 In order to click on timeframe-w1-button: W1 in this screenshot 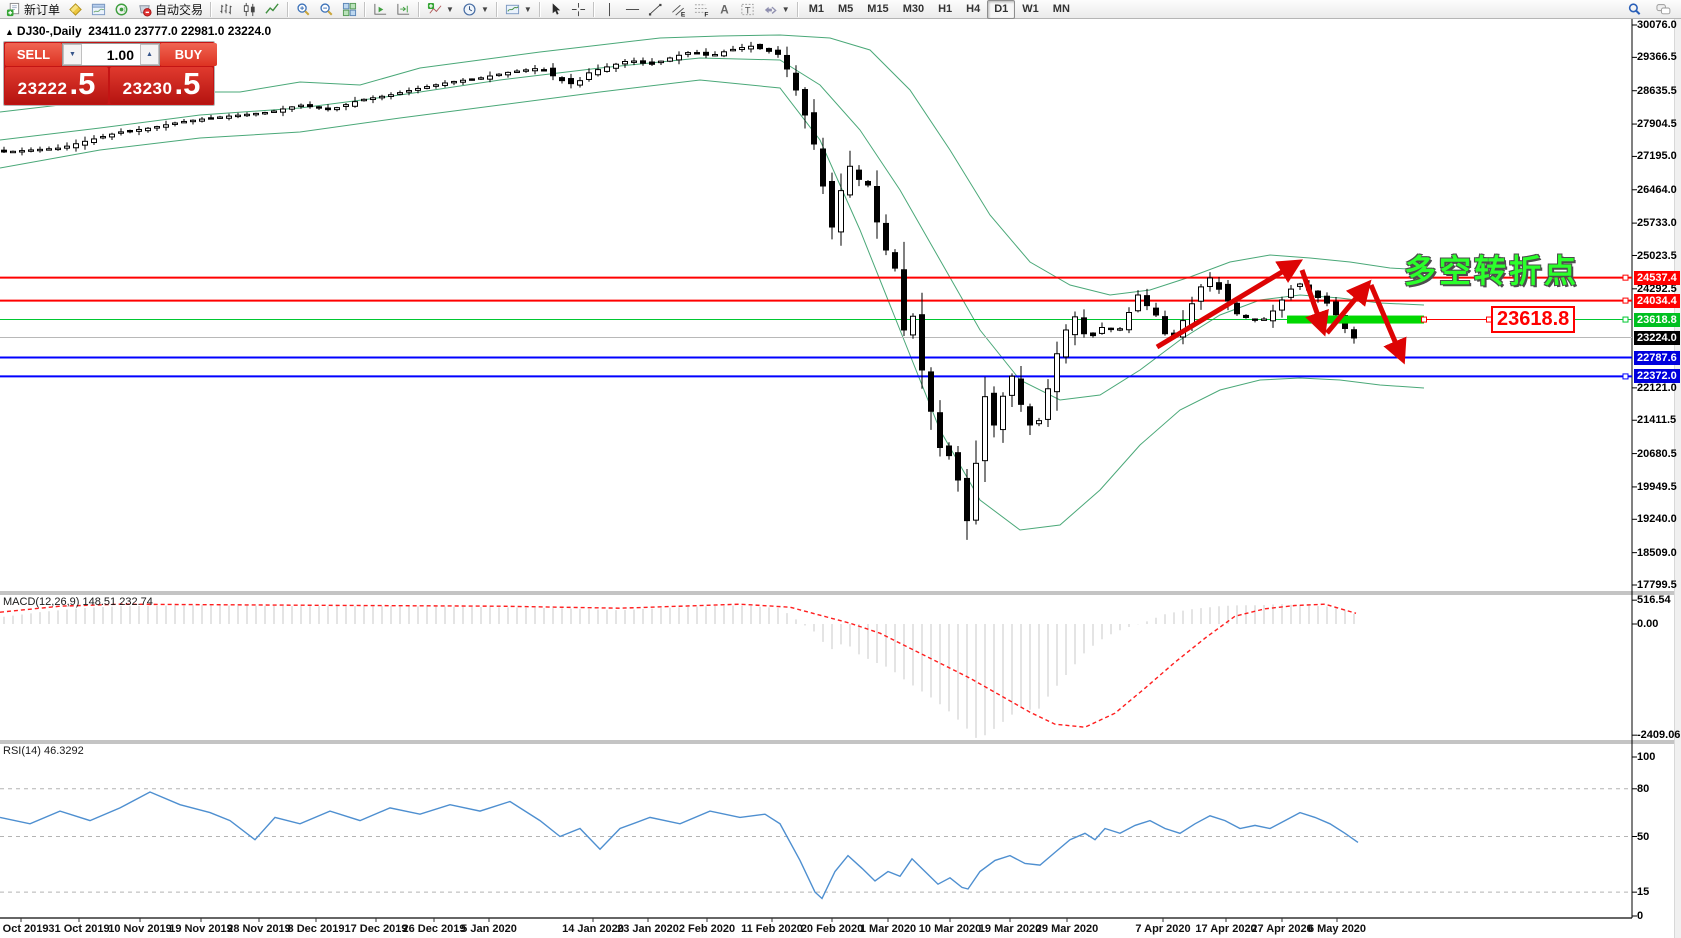, I will do `click(1030, 8)`.